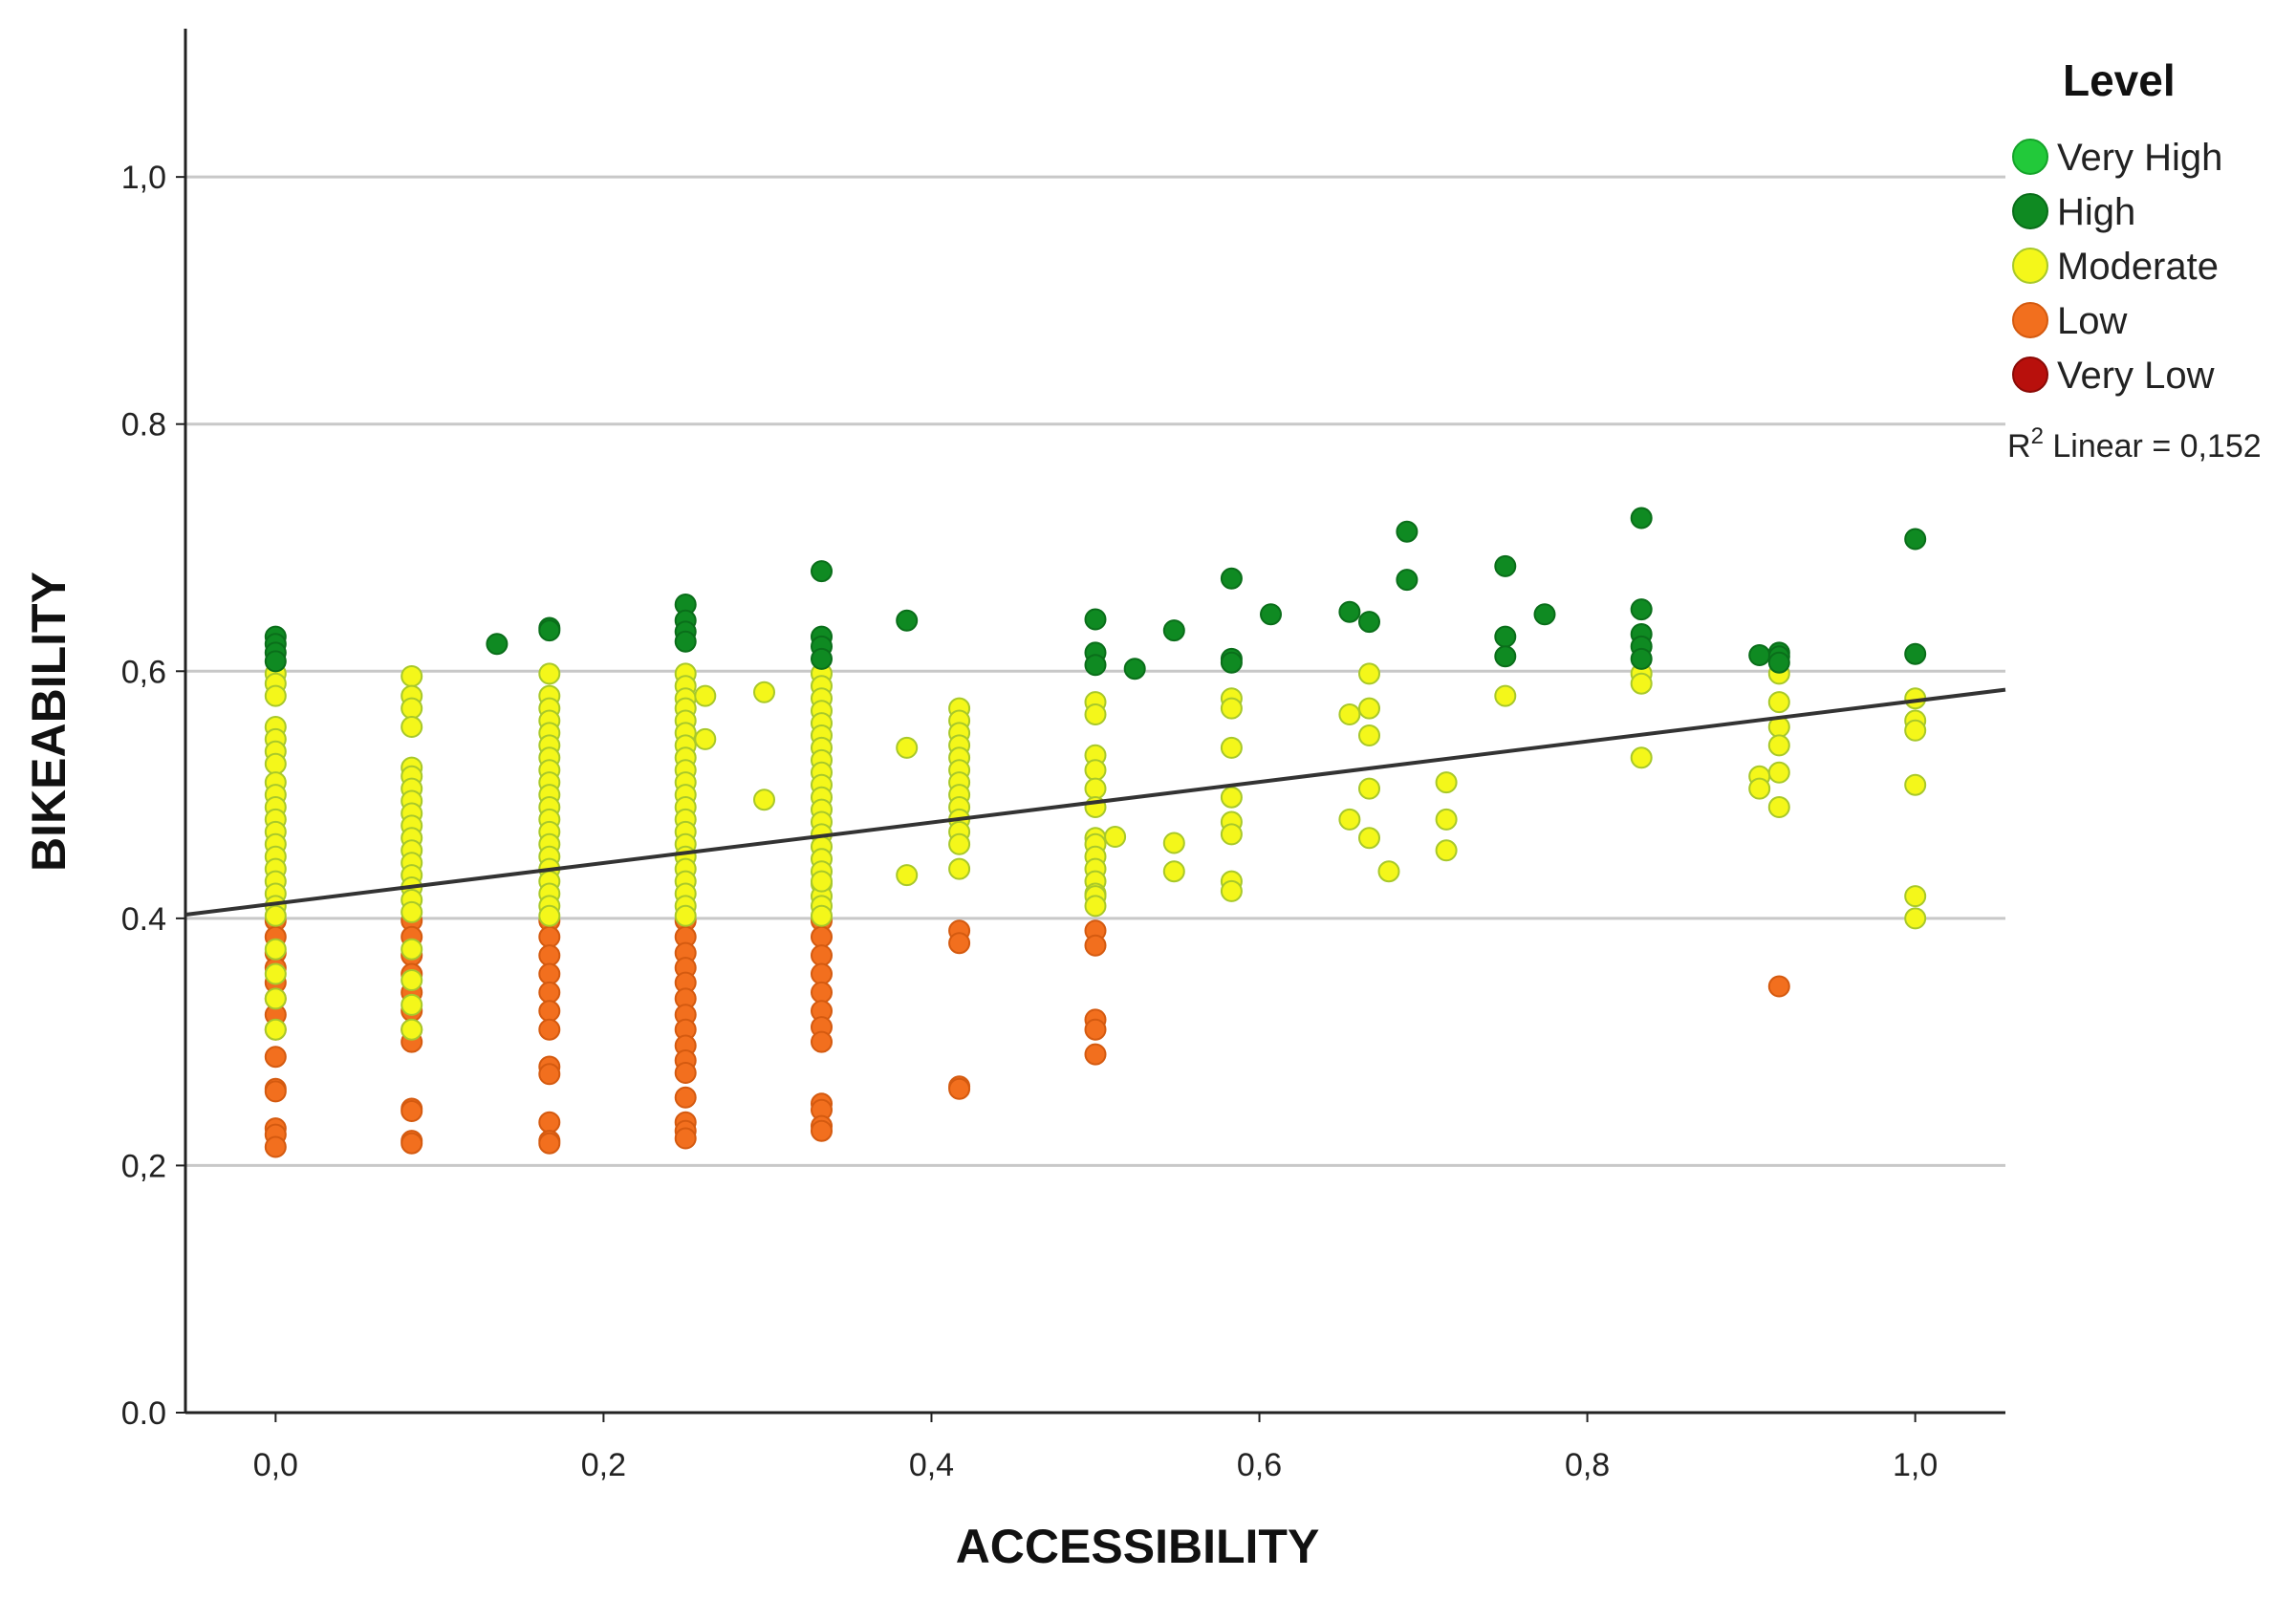  I want to click on legend-marker-low, so click(2030, 320).